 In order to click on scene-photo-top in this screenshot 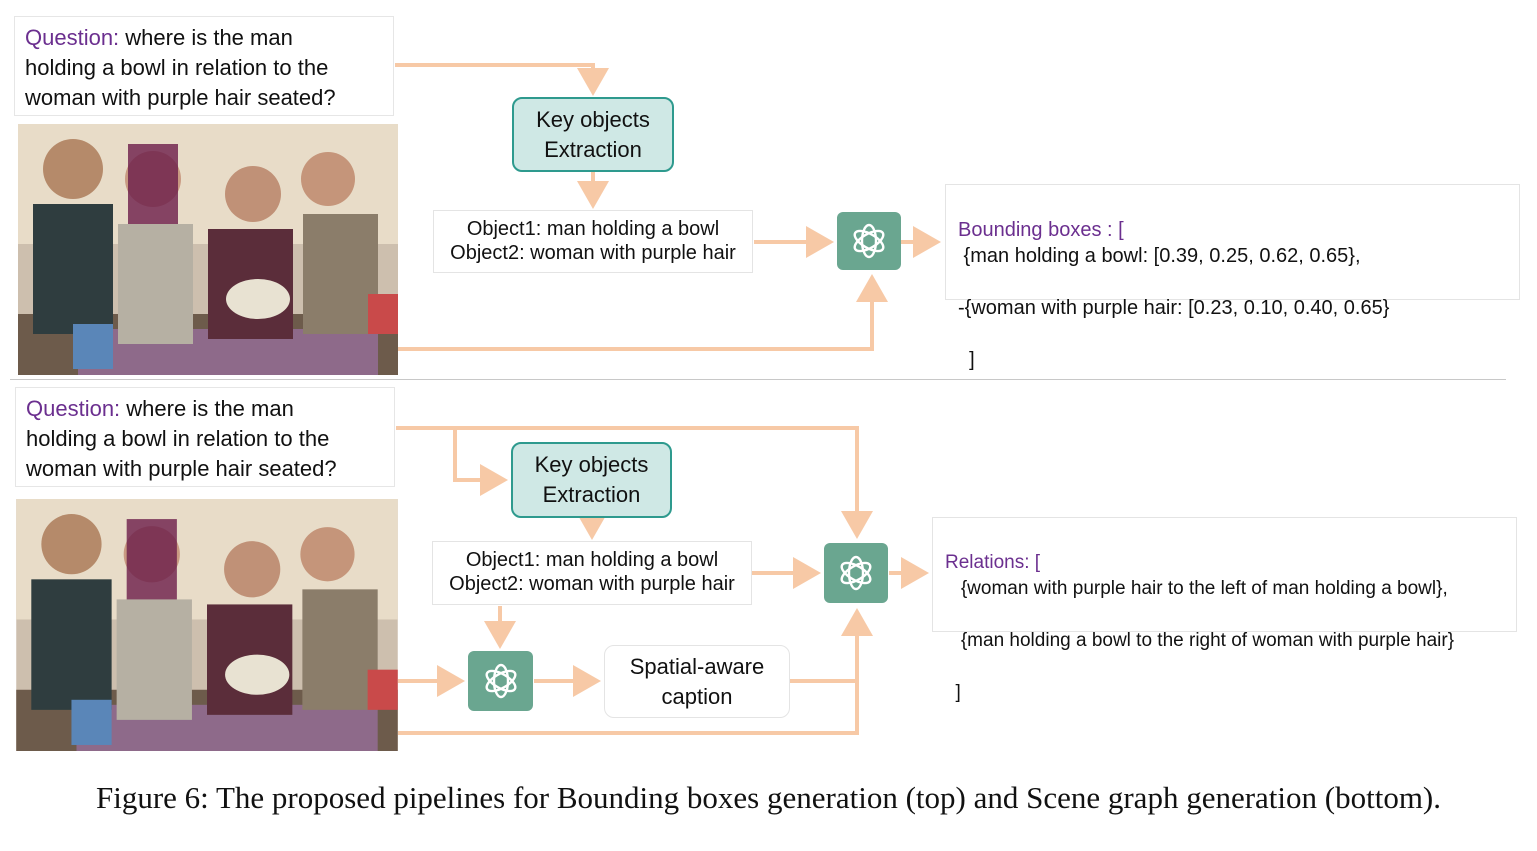, I will do `click(208, 249)`.